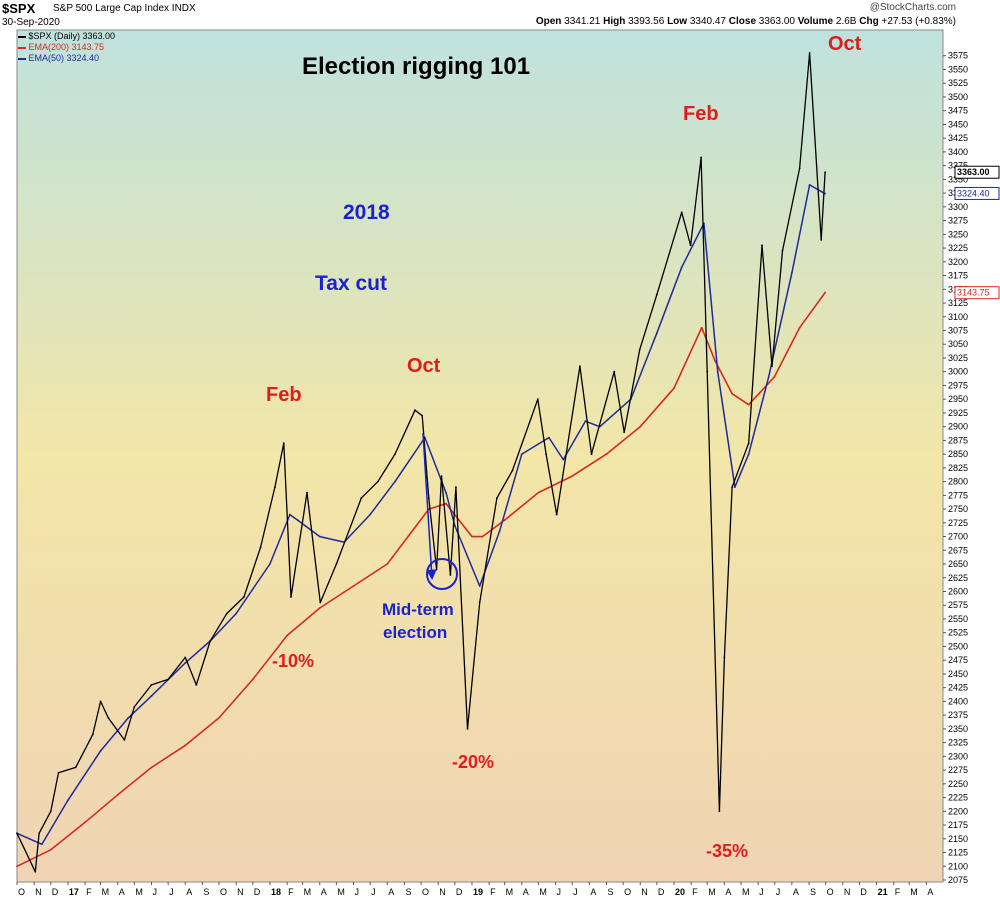 The image size is (1000, 900). Describe the element at coordinates (442, 574) in the screenshot. I see `election-circle` at that location.